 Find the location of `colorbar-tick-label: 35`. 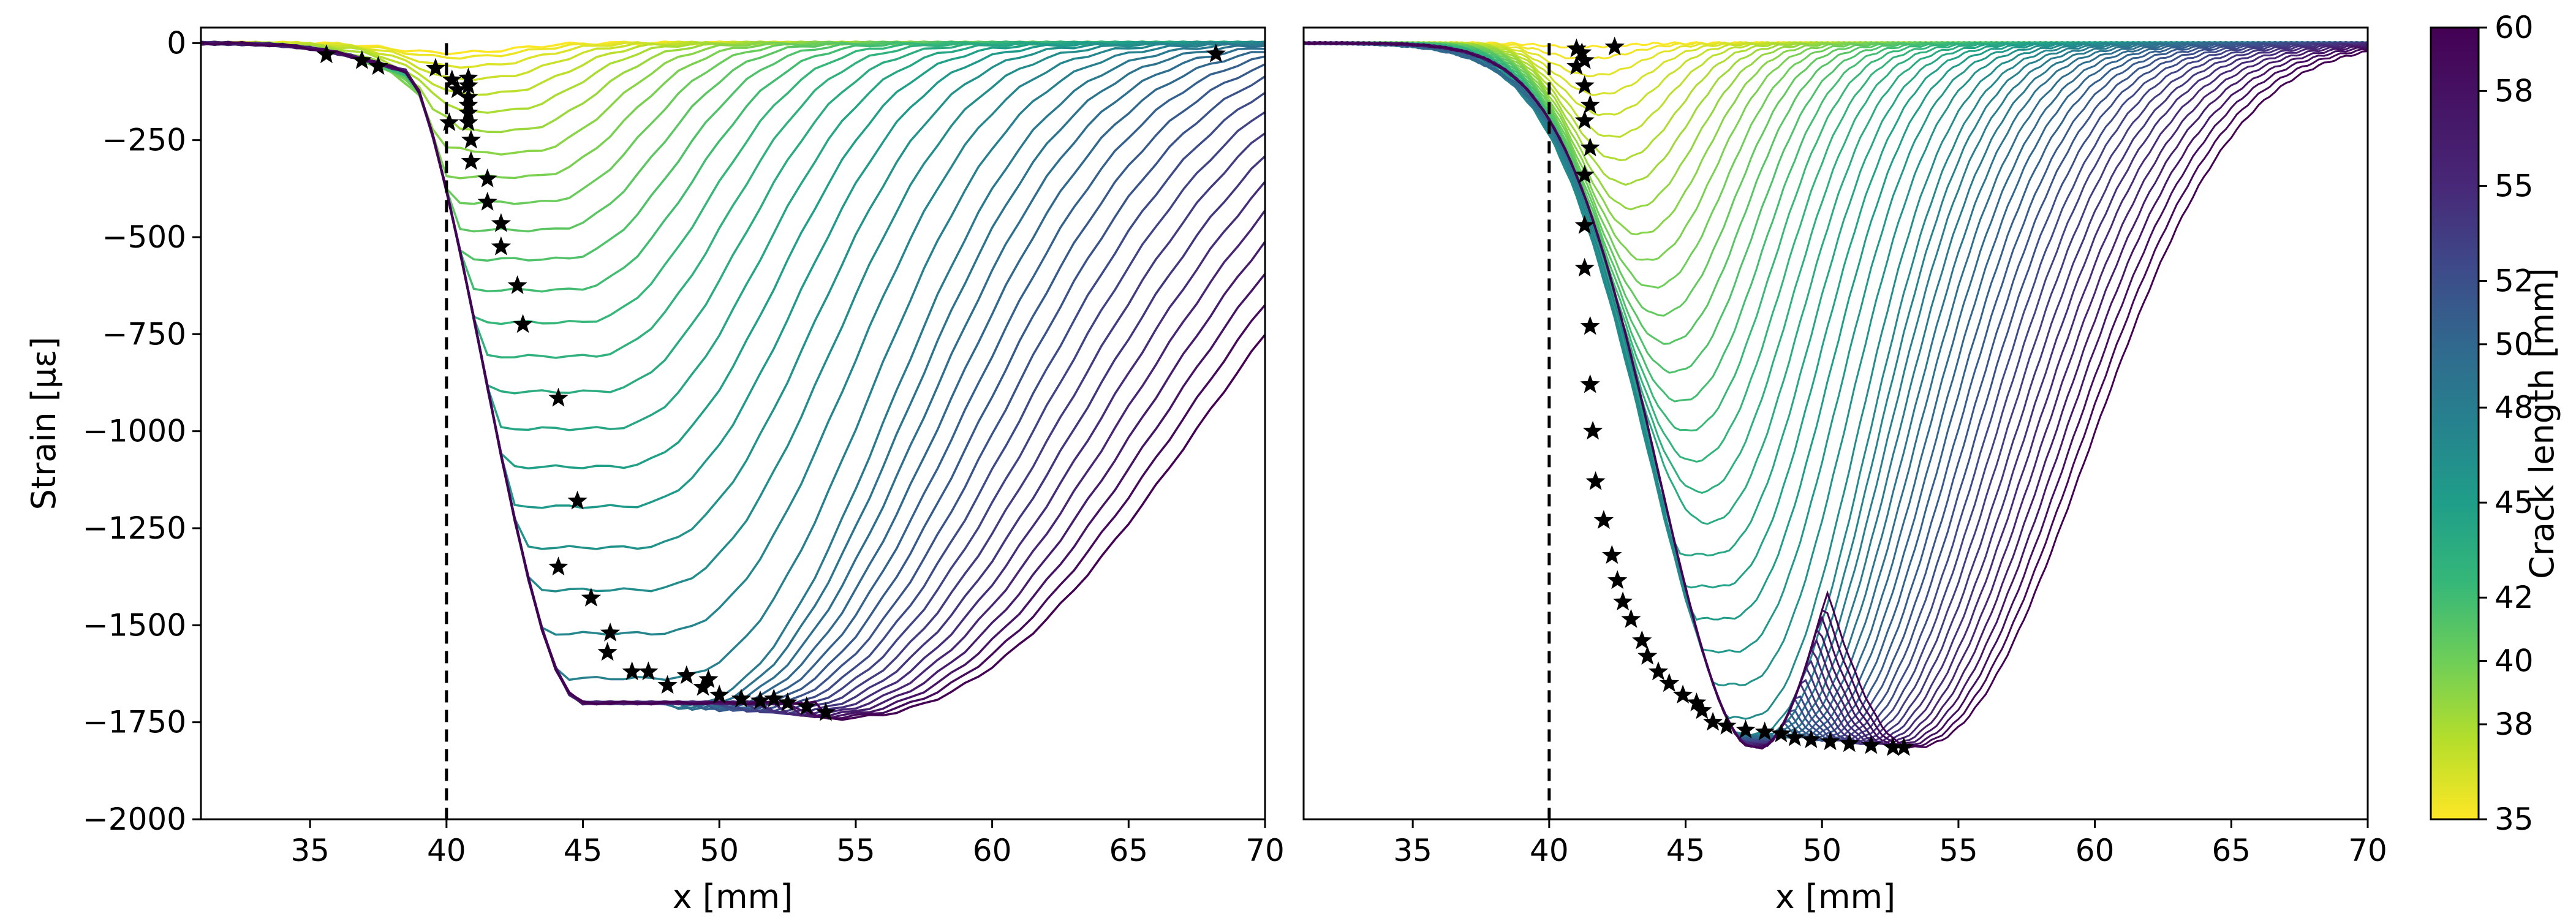

colorbar-tick-label: 35 is located at coordinates (2514, 820).